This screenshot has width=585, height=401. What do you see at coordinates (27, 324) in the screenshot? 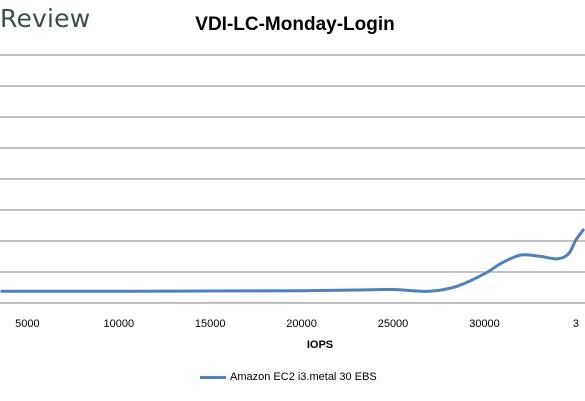
I see `x-tick-label: 5000` at bounding box center [27, 324].